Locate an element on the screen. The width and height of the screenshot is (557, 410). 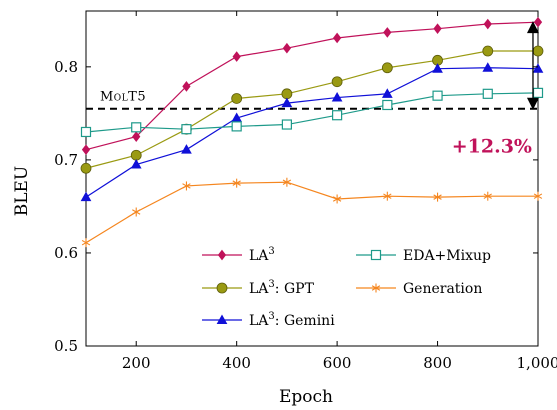
legend-entry: Generation is located at coordinates (419, 289).